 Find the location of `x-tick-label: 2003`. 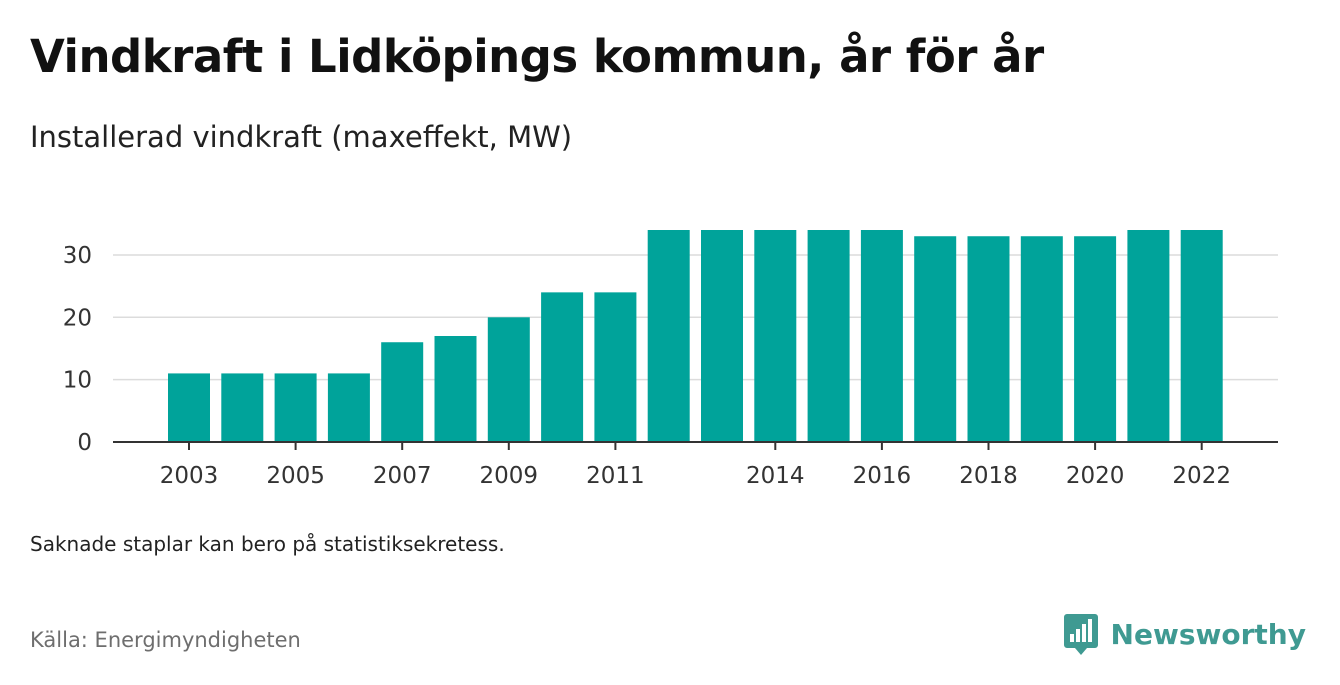

x-tick-label: 2003 is located at coordinates (189, 476).